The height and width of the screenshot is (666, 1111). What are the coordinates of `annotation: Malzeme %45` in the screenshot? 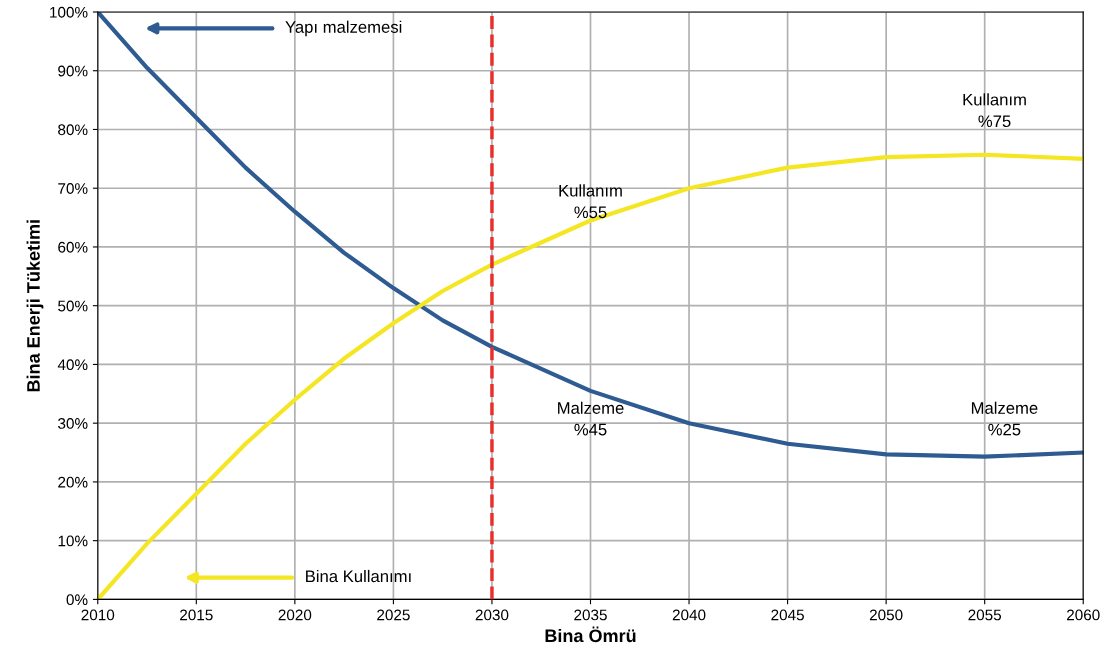 It's located at (591, 418).